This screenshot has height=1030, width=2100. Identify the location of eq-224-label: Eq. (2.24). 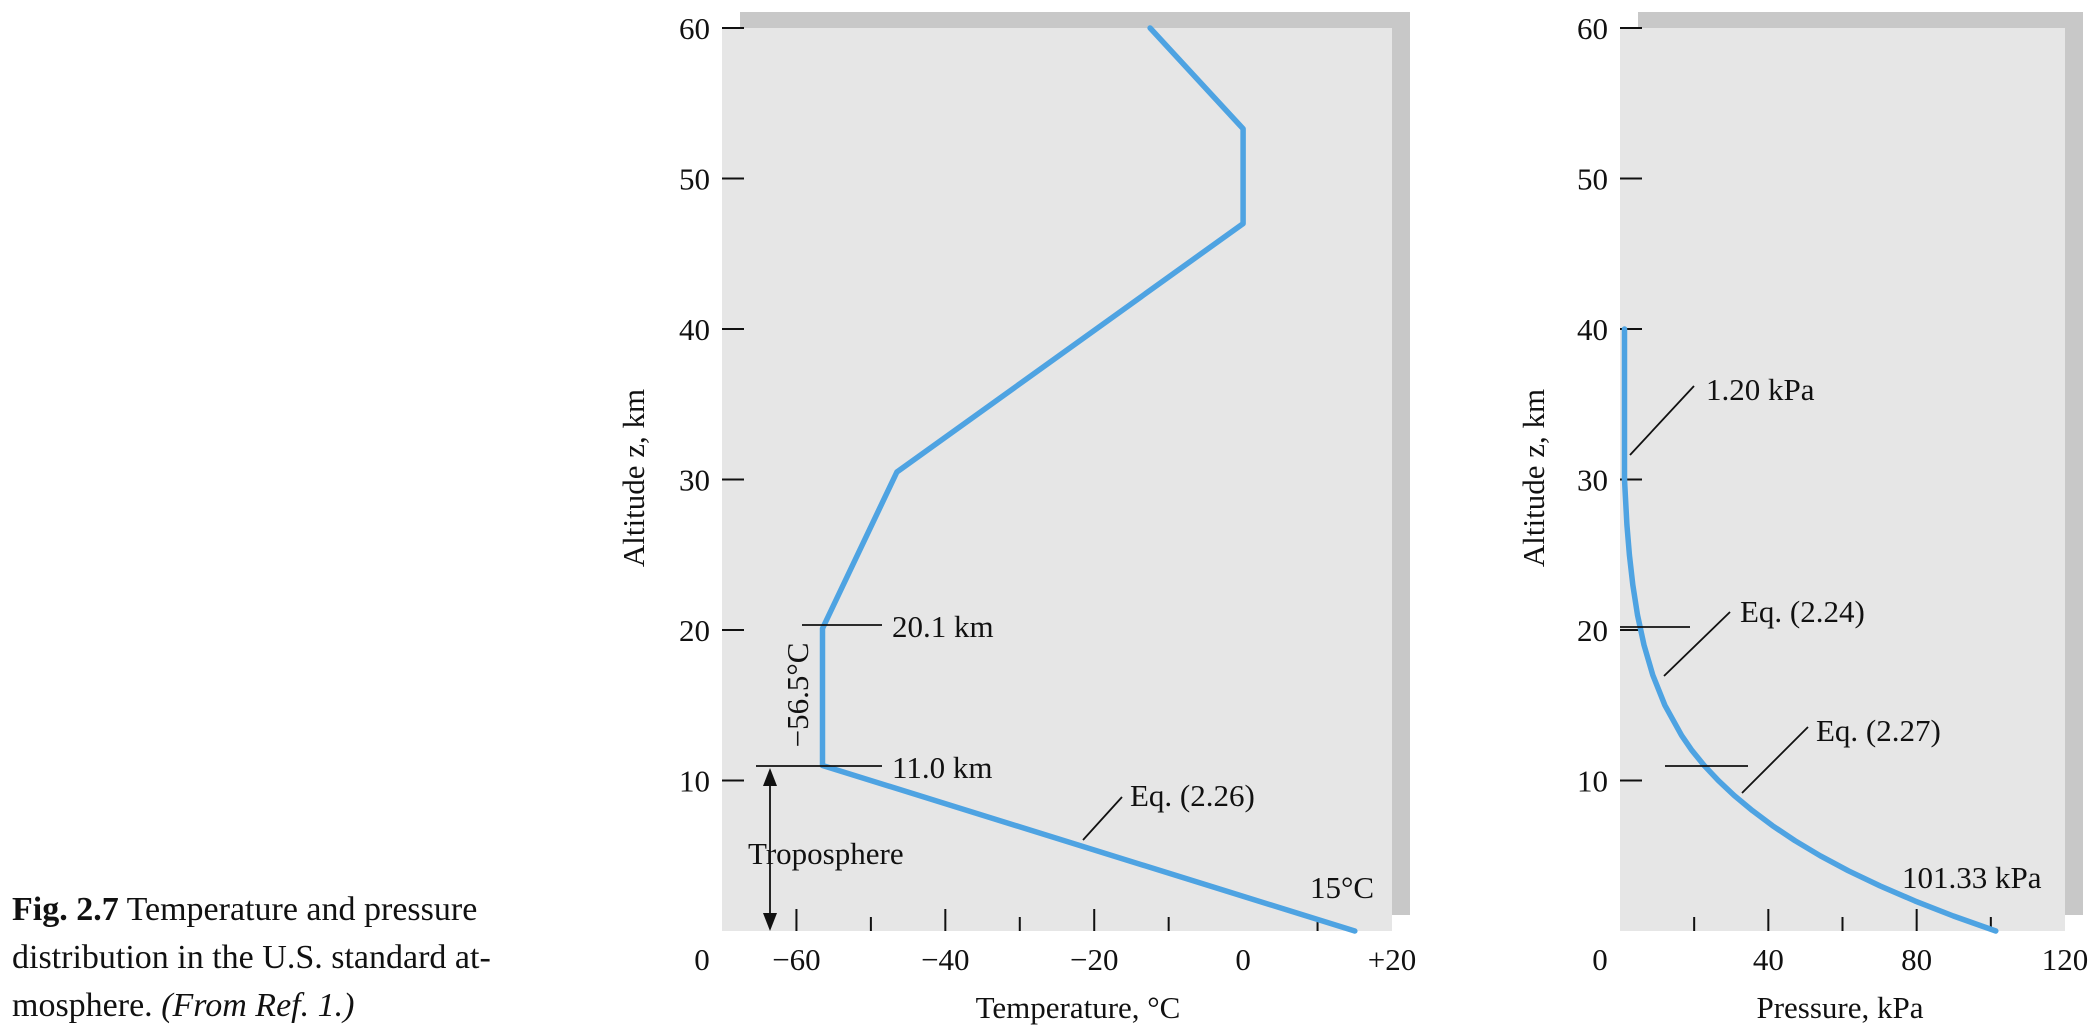
(1802, 611).